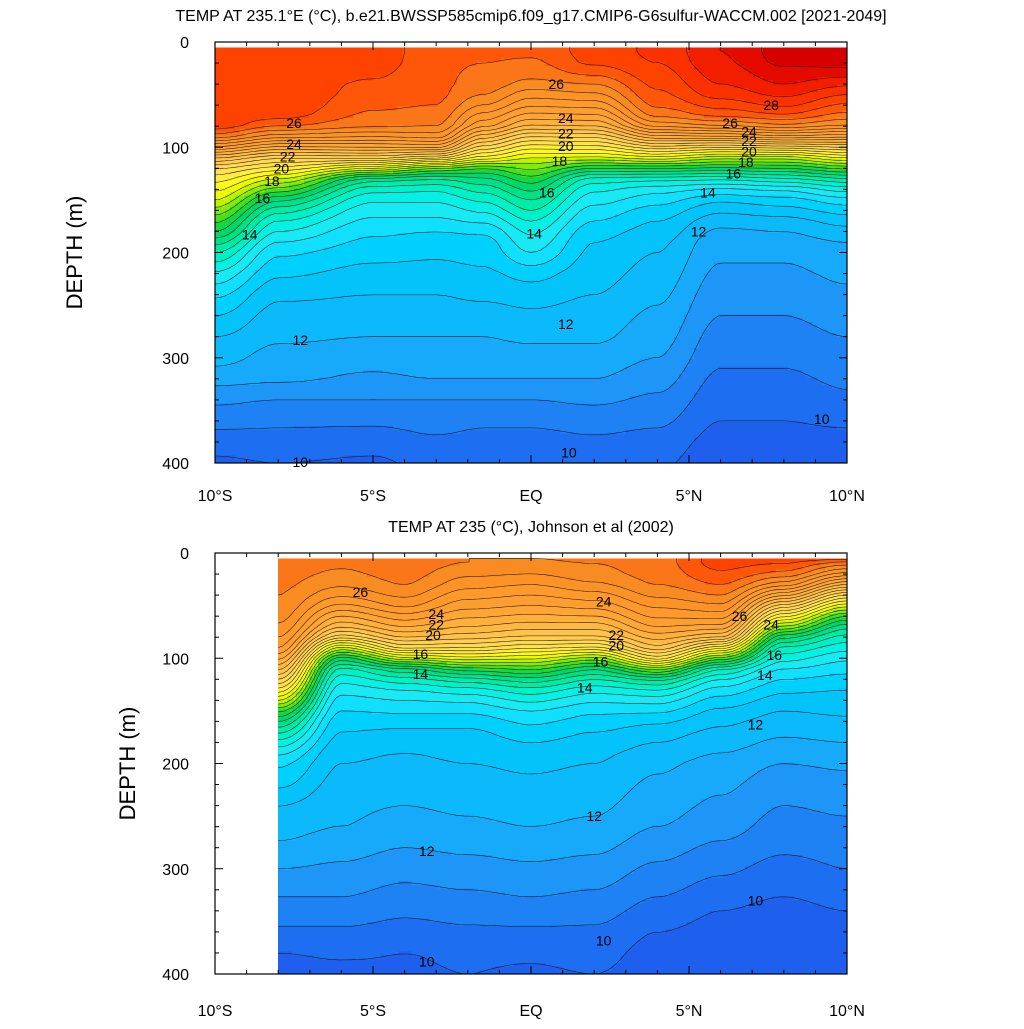  What do you see at coordinates (756, 900) in the screenshot?
I see `contour-label: 10` at bounding box center [756, 900].